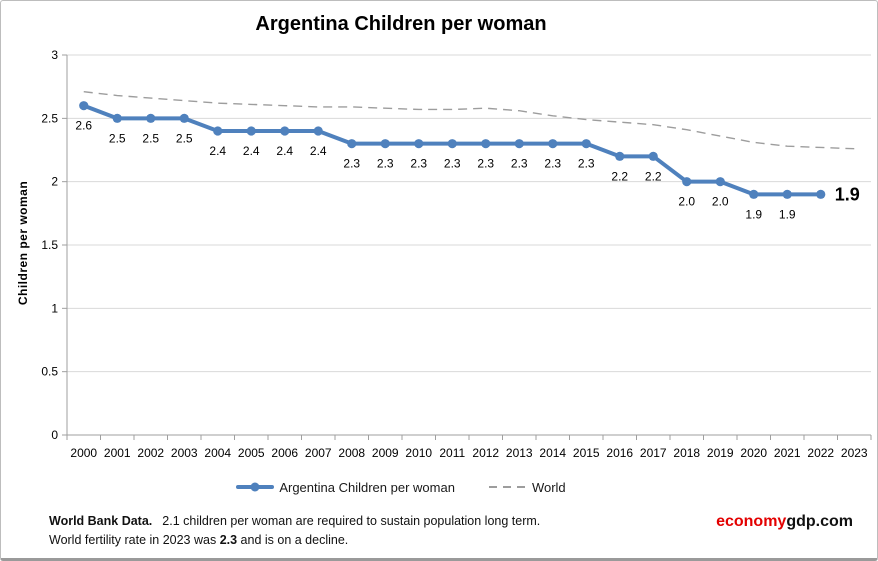 Image resolution: width=878 pixels, height=561 pixels. What do you see at coordinates (217, 453) in the screenshot?
I see `x-tick-label: 2004` at bounding box center [217, 453].